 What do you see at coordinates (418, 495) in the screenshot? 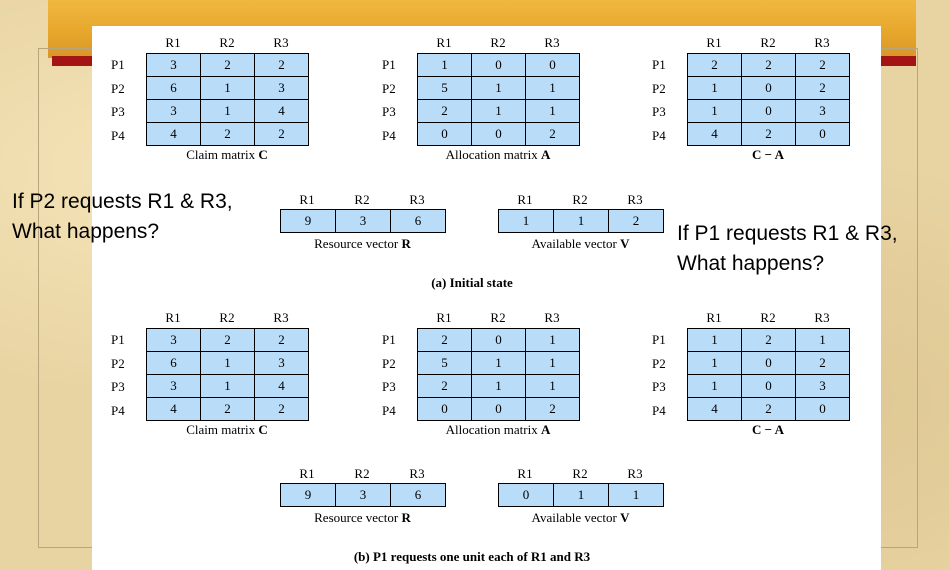
I see `after-resource-vector-cell: 6` at bounding box center [418, 495].